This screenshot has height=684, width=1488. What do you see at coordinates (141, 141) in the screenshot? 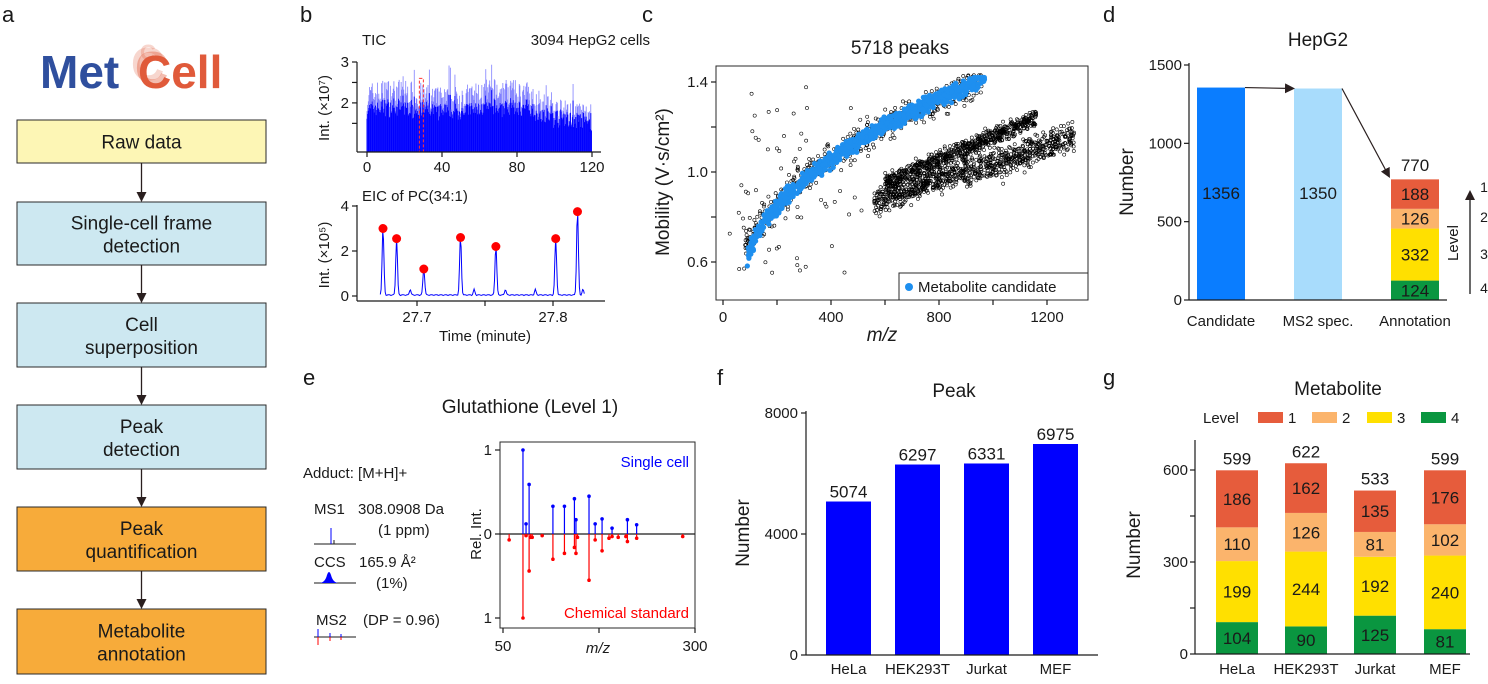
I see `workflow-box` at bounding box center [141, 141].